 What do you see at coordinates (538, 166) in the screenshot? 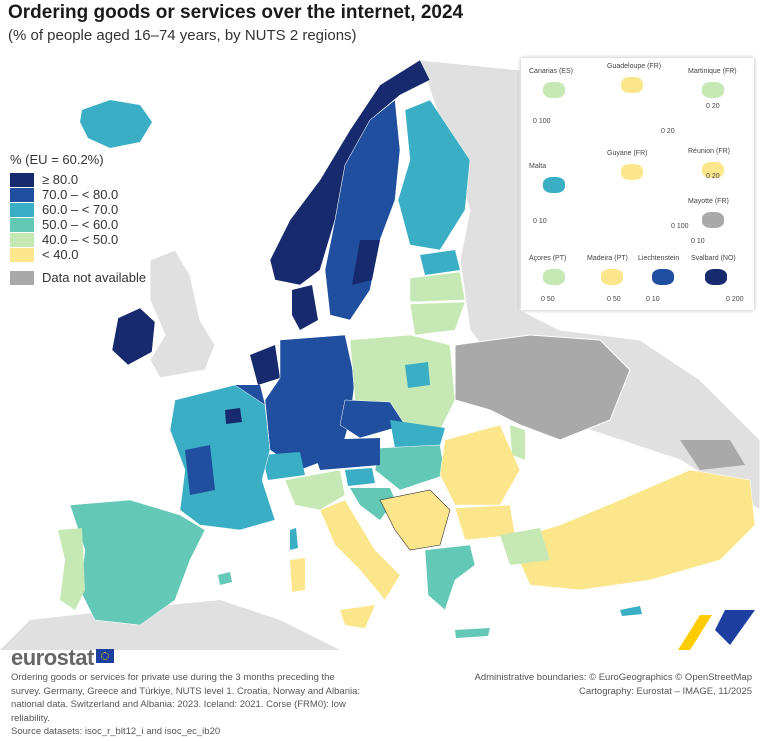
I see `inset-label: Malta` at bounding box center [538, 166].